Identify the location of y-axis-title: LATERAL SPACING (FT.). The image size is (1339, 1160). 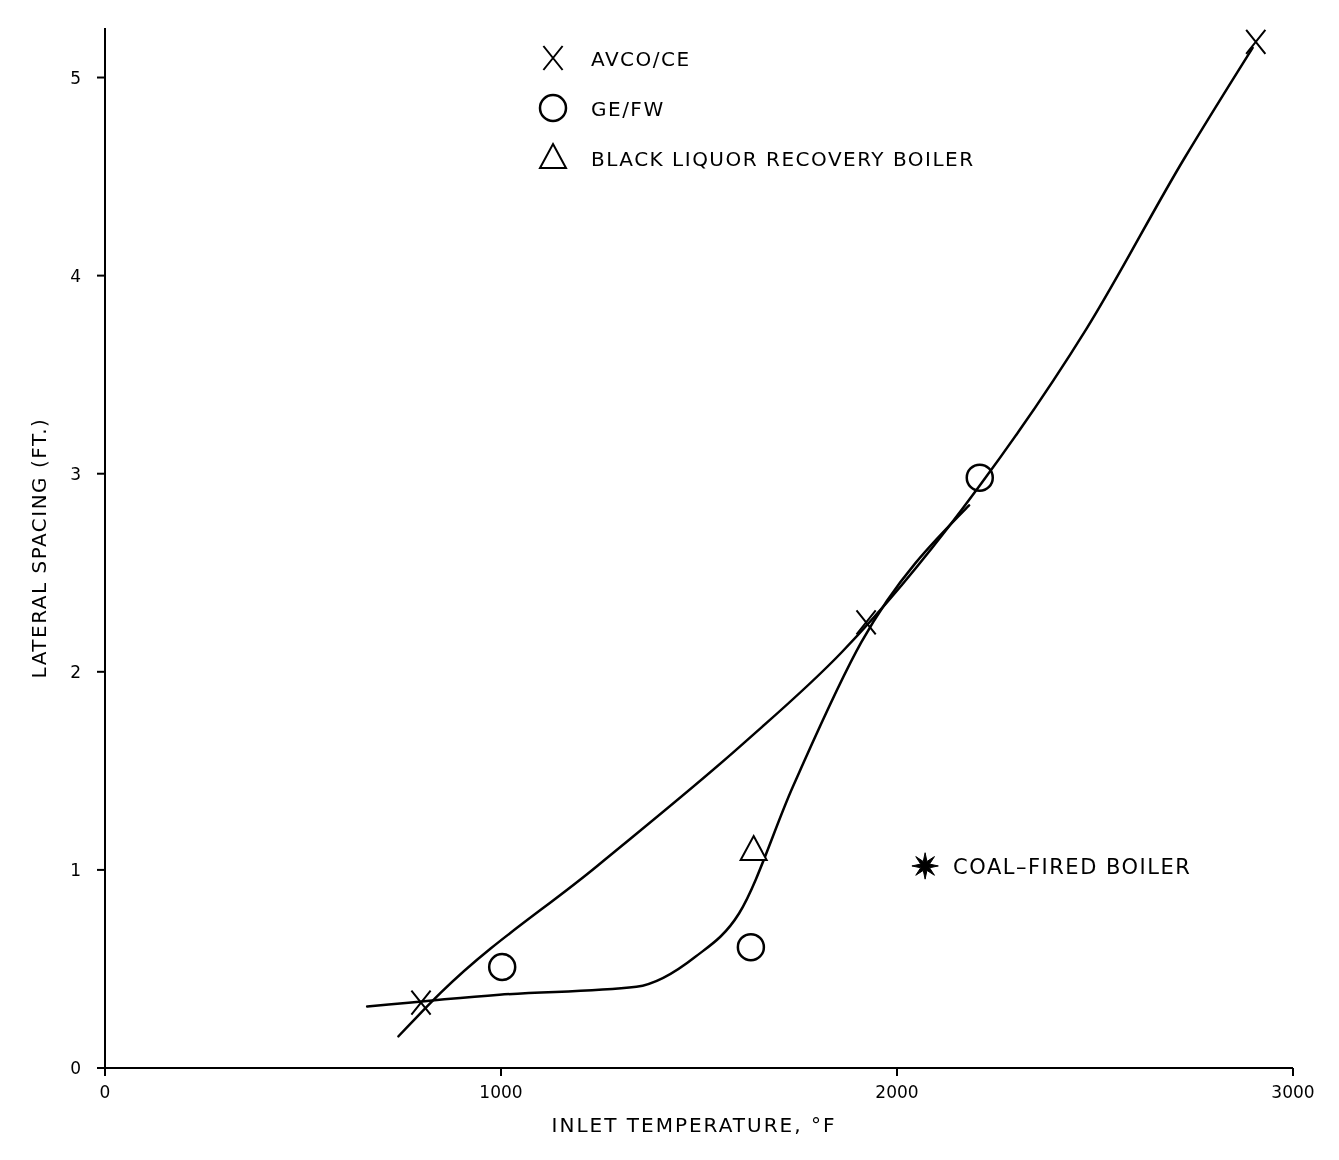
(39, 548).